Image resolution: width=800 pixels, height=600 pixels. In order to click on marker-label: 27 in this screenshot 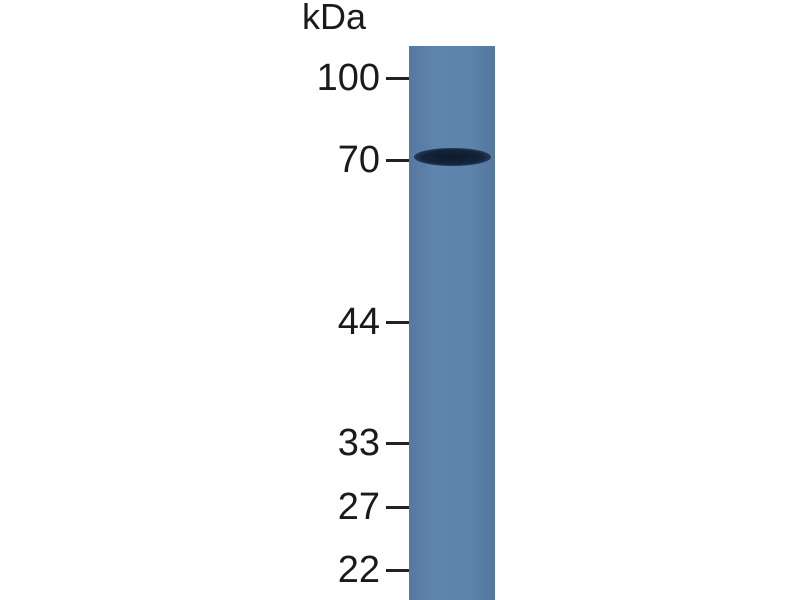, I will do `click(358, 507)`.